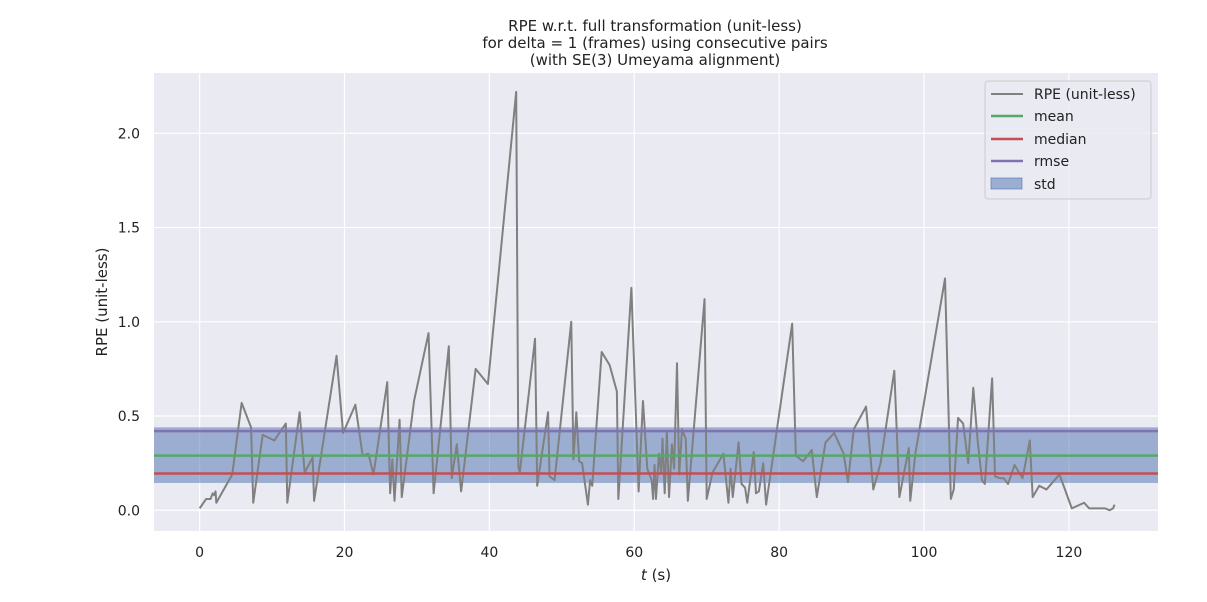 The image size is (1207, 602). What do you see at coordinates (779, 553) in the screenshot?
I see `x-tick-label: 80` at bounding box center [779, 553].